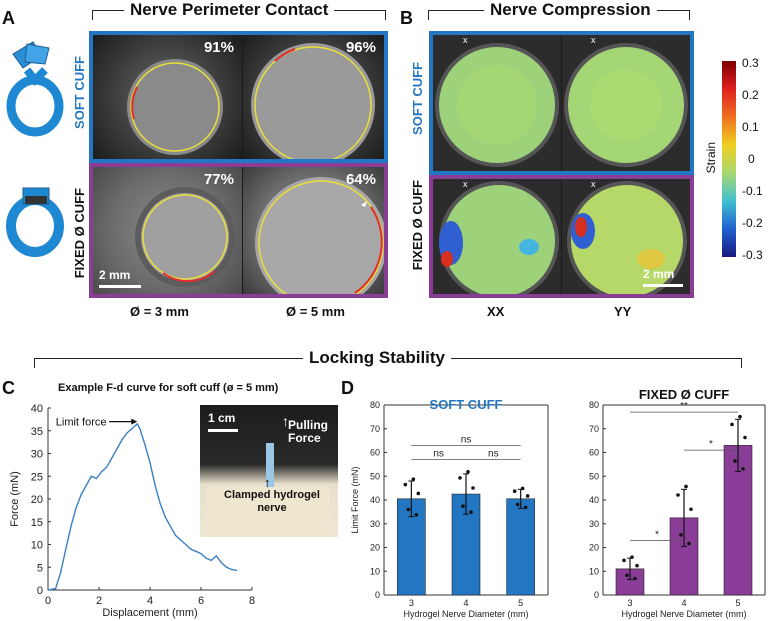  Describe the element at coordinates (752, 255) in the screenshot. I see `colorbar-tick-m03: -0.3` at that location.